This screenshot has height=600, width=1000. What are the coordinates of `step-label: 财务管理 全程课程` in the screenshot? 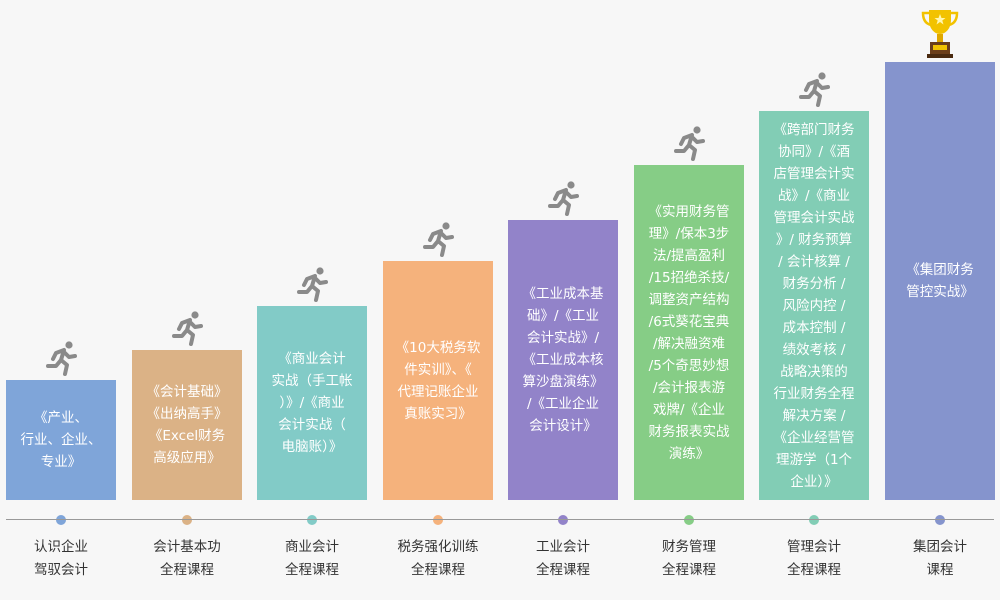 It's located at (689, 559).